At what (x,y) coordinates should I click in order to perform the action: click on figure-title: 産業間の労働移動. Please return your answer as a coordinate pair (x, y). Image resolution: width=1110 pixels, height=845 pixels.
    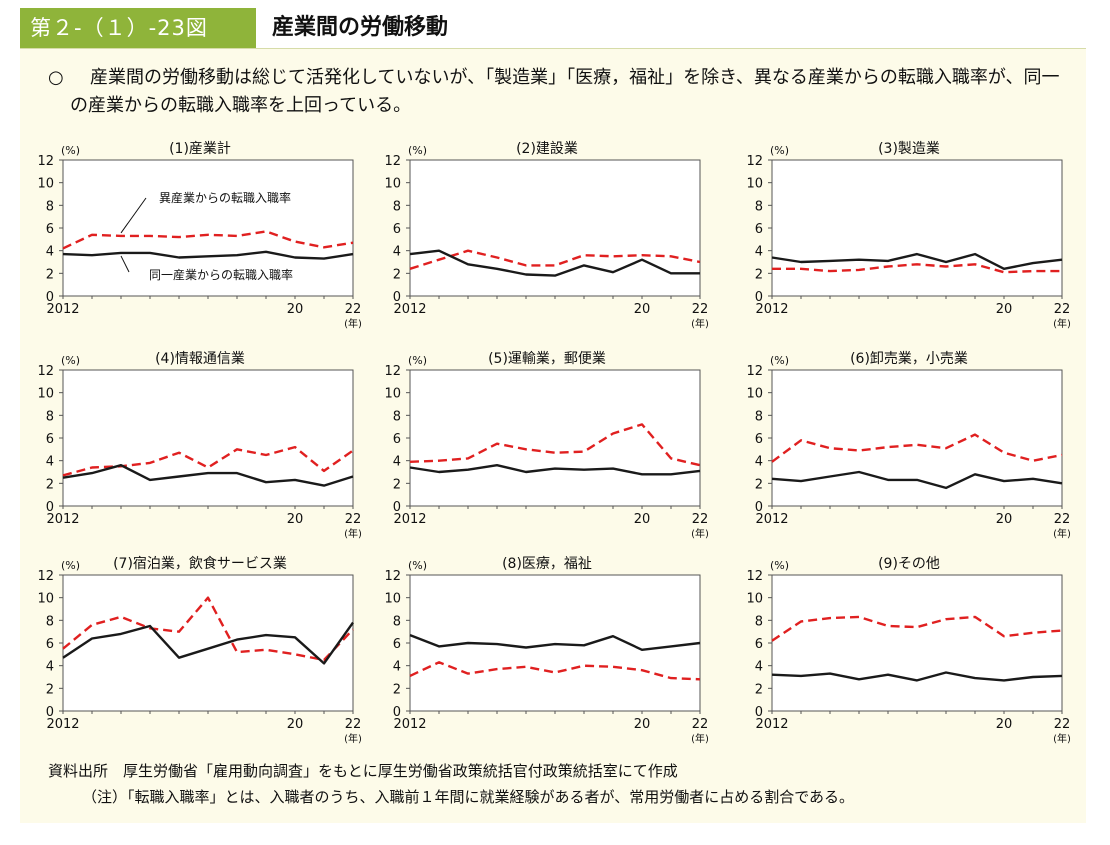
    Looking at the image, I should click on (360, 27).